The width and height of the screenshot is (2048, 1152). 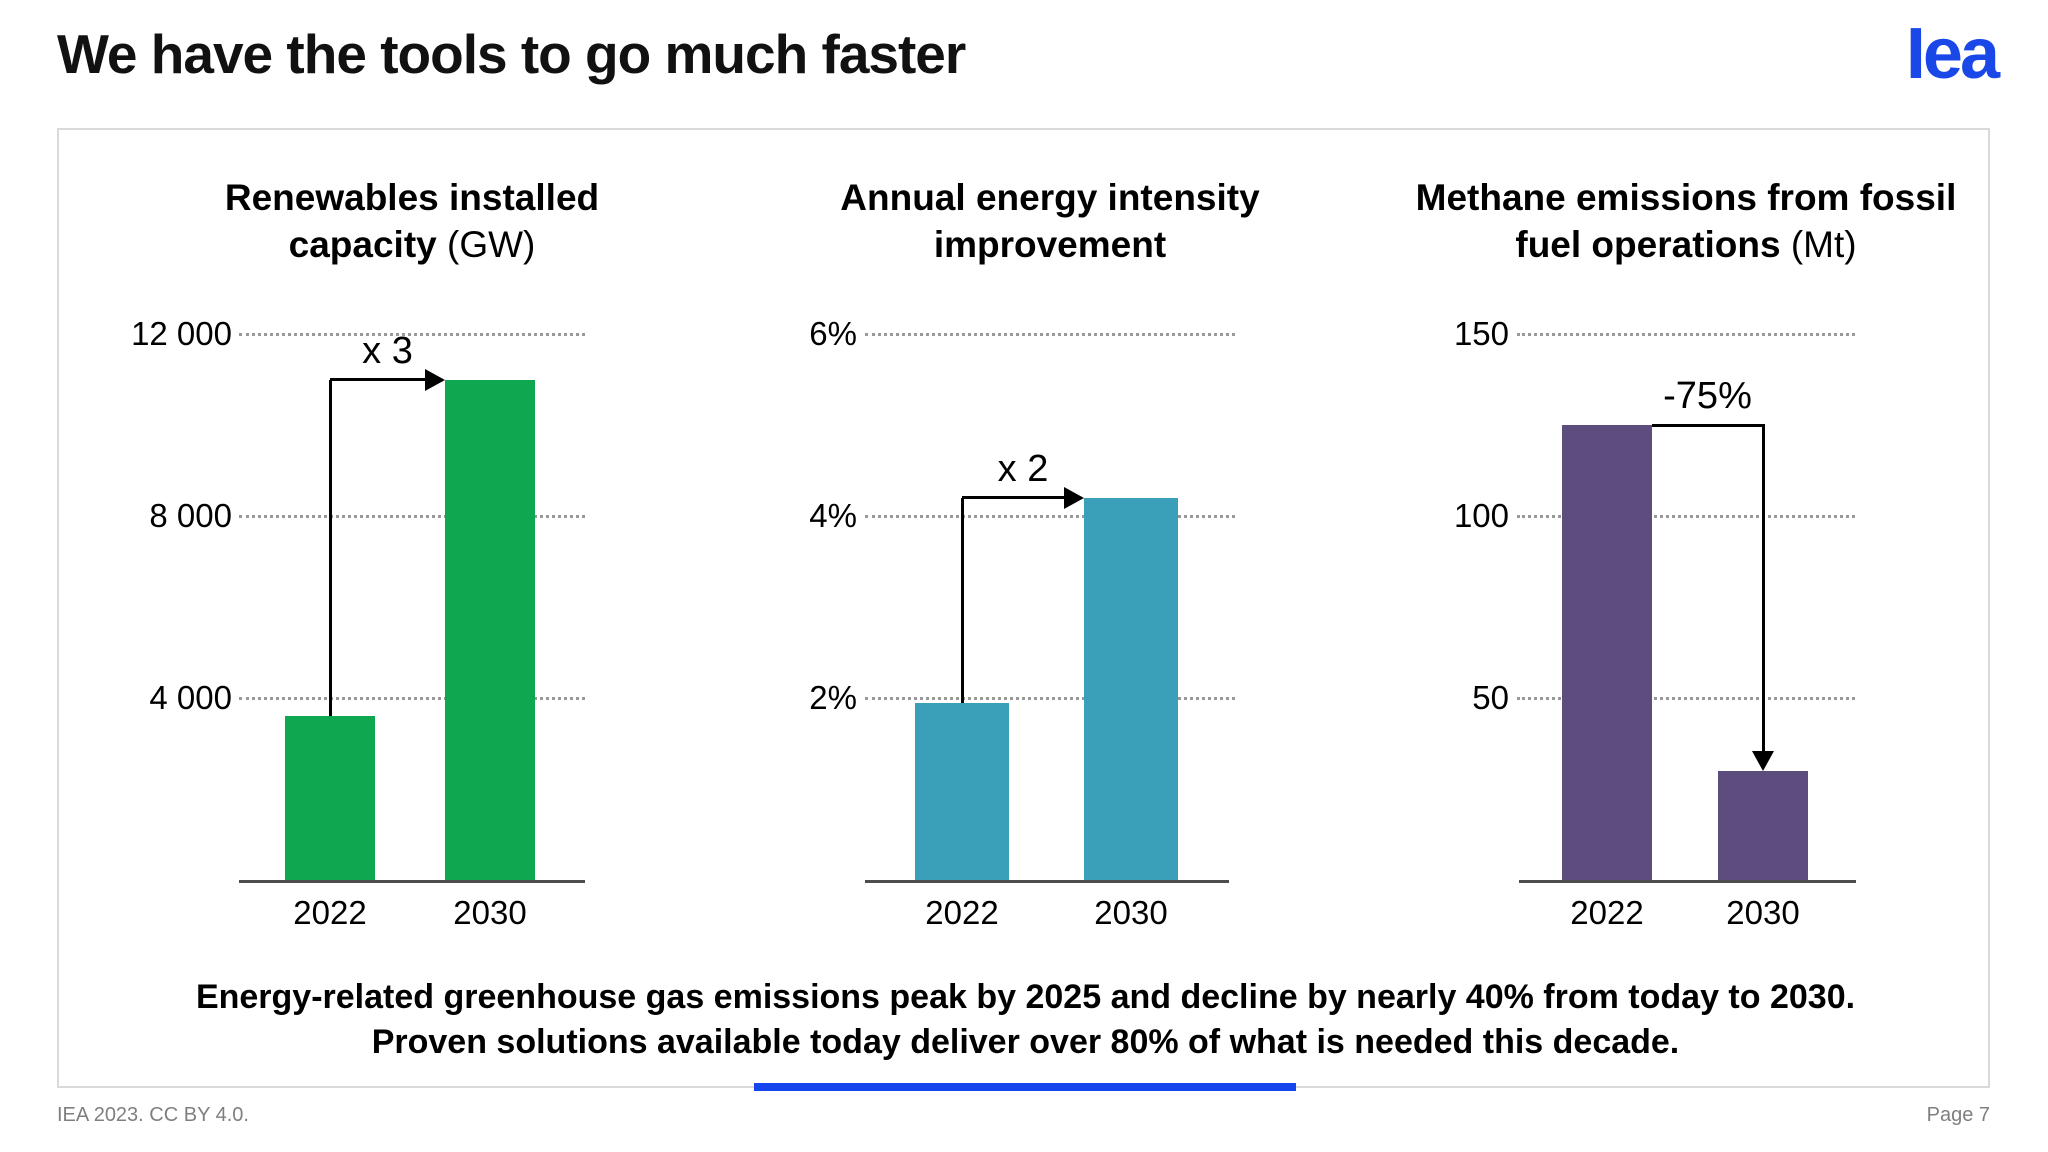 What do you see at coordinates (833, 333) in the screenshot?
I see `y-tick-label: 6%` at bounding box center [833, 333].